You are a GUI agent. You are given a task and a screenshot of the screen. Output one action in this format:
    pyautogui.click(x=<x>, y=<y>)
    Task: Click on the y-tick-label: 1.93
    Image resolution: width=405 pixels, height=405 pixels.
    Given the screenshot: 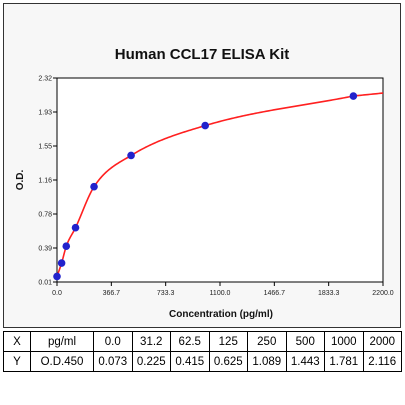 What is the action you would take?
    pyautogui.click(x=45, y=113)
    